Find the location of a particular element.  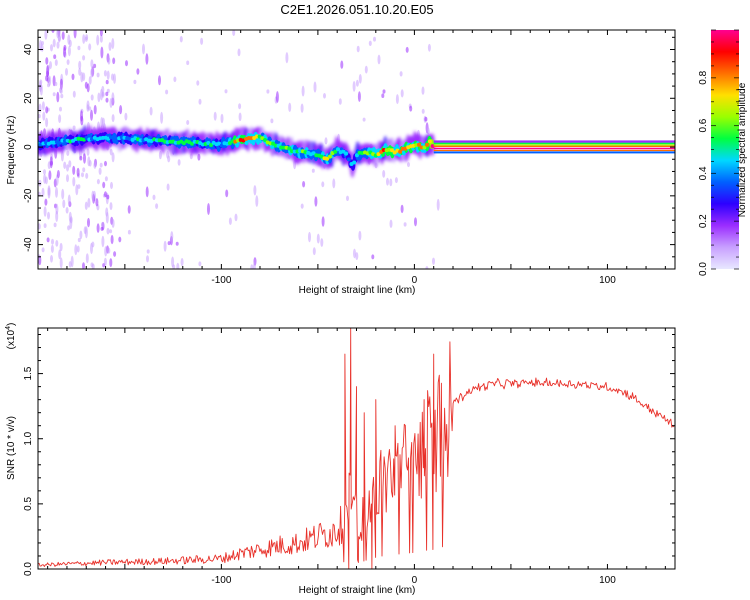

snr-y-tick-label: 0.0 is located at coordinates (28, 569).